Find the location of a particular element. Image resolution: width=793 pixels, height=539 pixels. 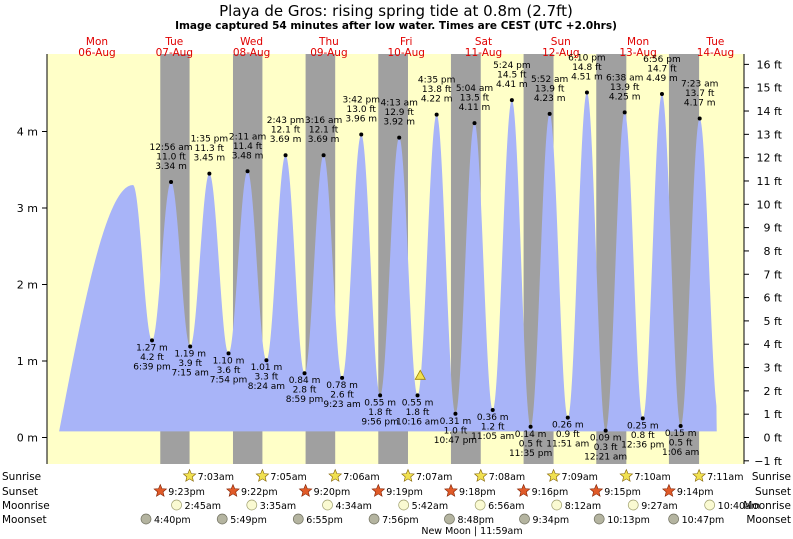

high-tide-label: 3:42 pm is located at coordinates (361, 101).